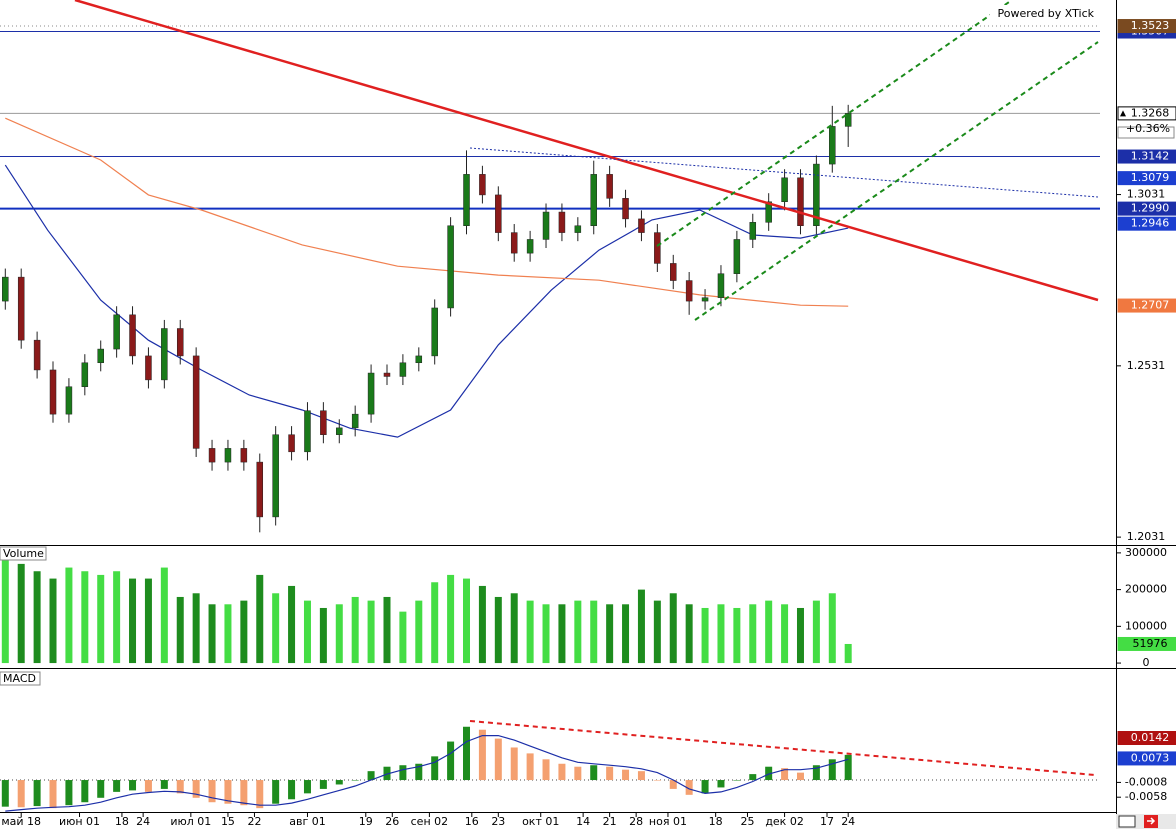 The image size is (1176, 829). What do you see at coordinates (1150, 305) in the screenshot?
I see `price-label: 1.2707` at bounding box center [1150, 305].